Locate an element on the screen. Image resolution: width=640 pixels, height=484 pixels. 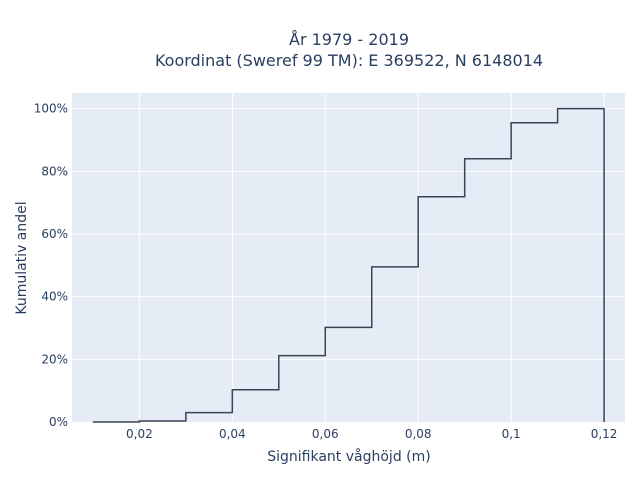
x-tick-label: 0,08 is located at coordinates (418, 434).